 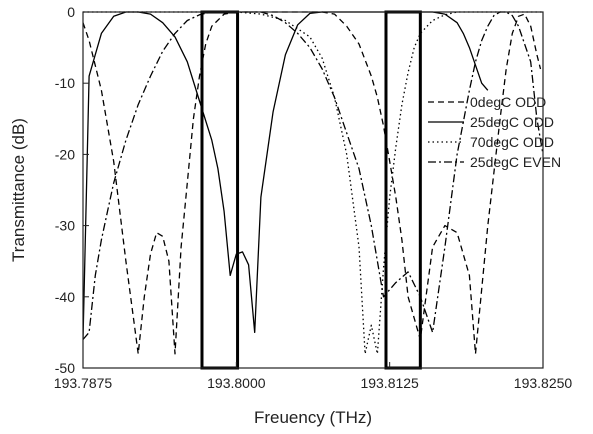 I want to click on legend-label-1: 25degC ODD, so click(x=512, y=122).